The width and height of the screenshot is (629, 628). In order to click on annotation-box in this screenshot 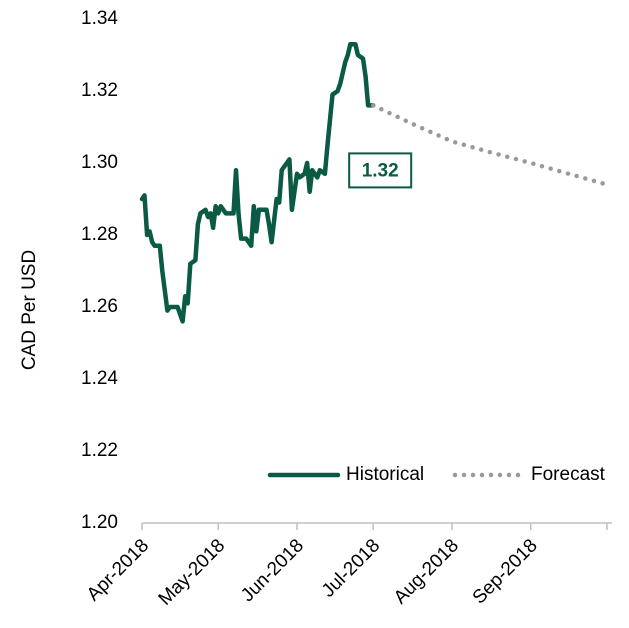, I will do `click(380, 170)`.